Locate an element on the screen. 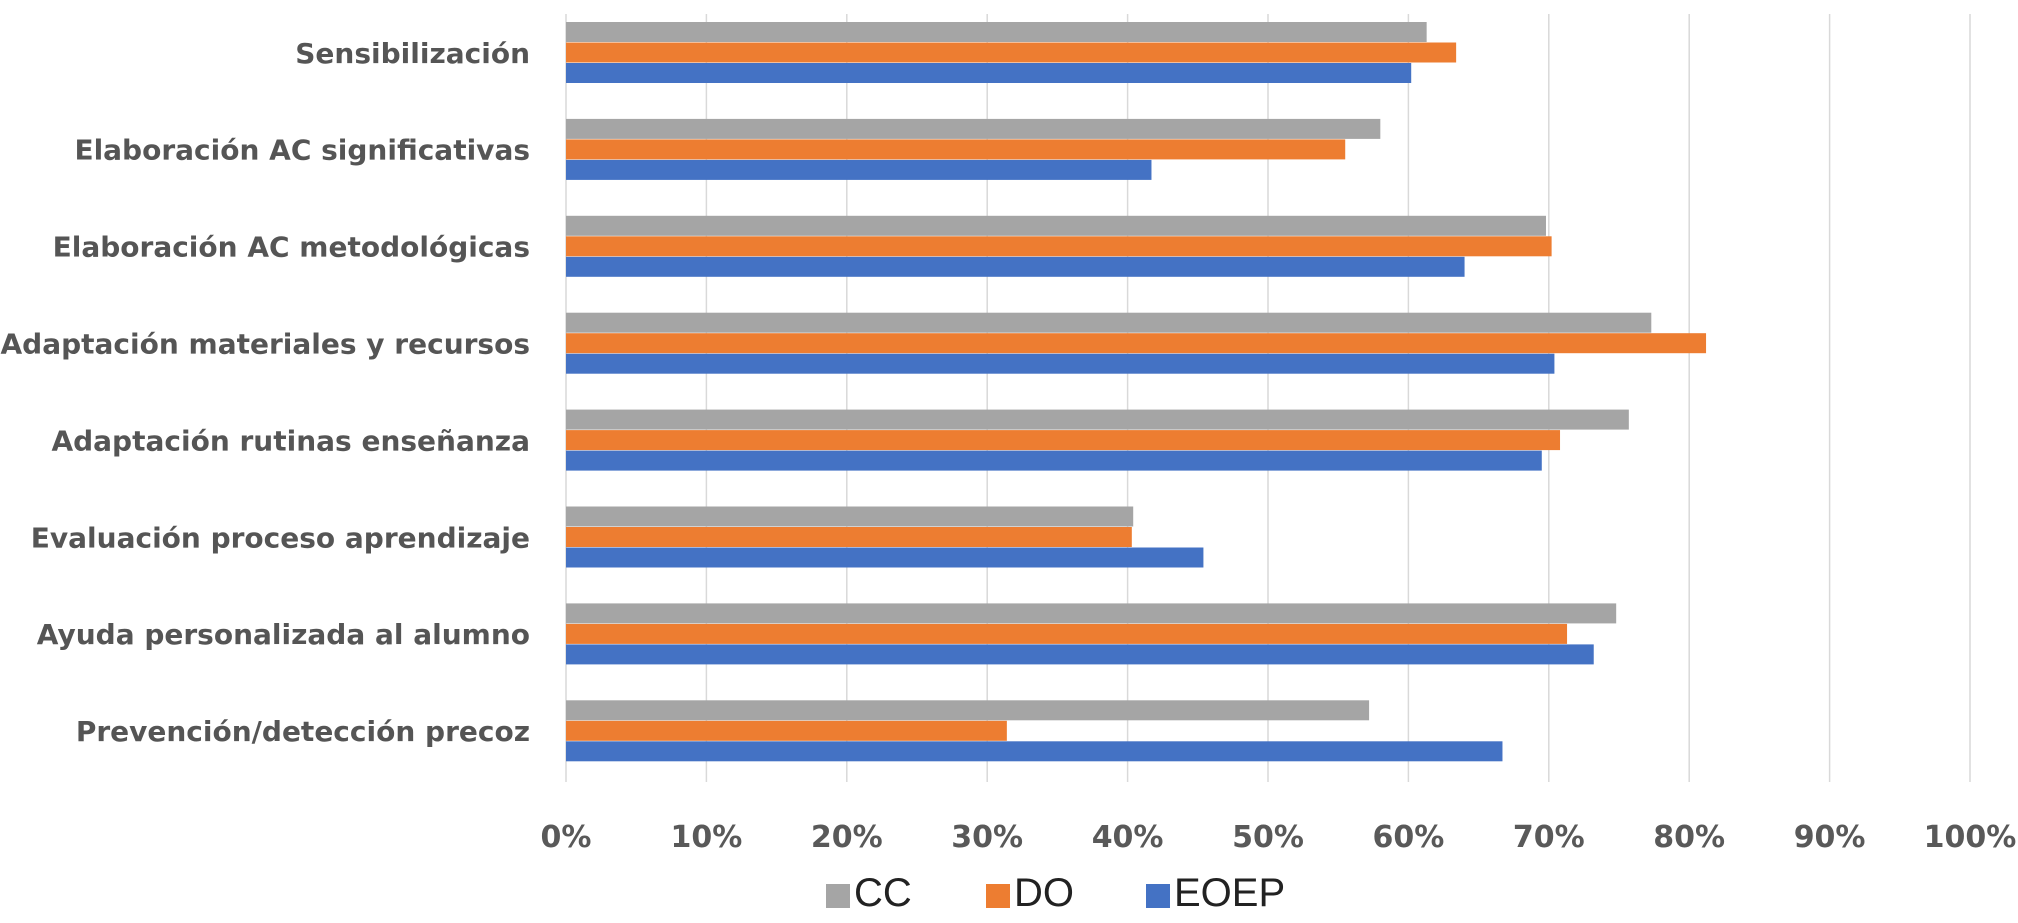  bar-eoep-elaboracion-ac-metodologicas is located at coordinates (1015, 266).